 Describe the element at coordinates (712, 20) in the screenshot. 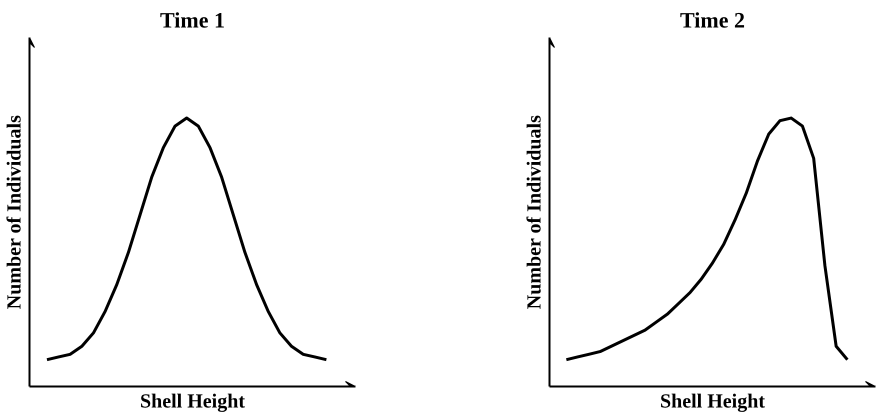

I see `chart-title: Time 2` at that location.